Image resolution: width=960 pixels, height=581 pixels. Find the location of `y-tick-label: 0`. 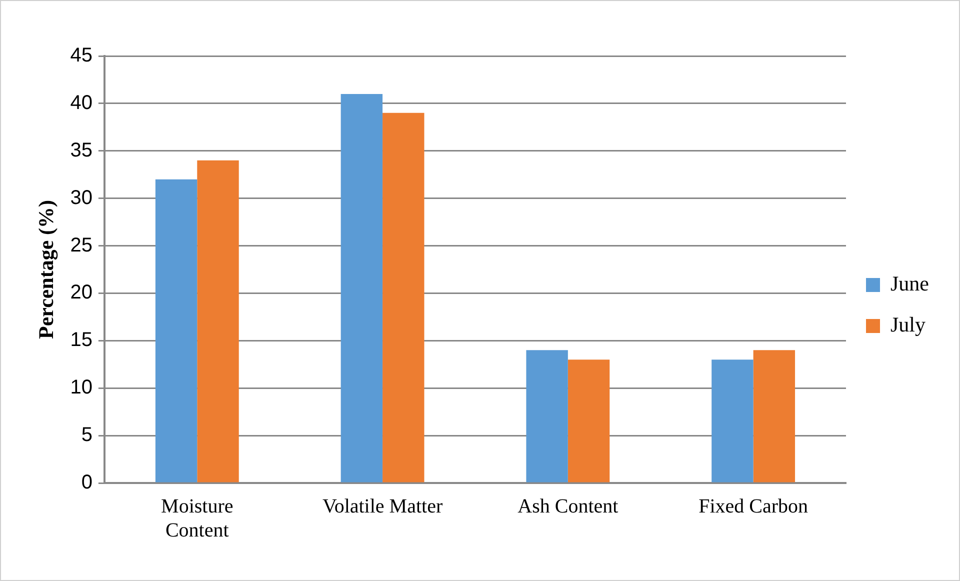

y-tick-label: 0 is located at coordinates (86, 483).